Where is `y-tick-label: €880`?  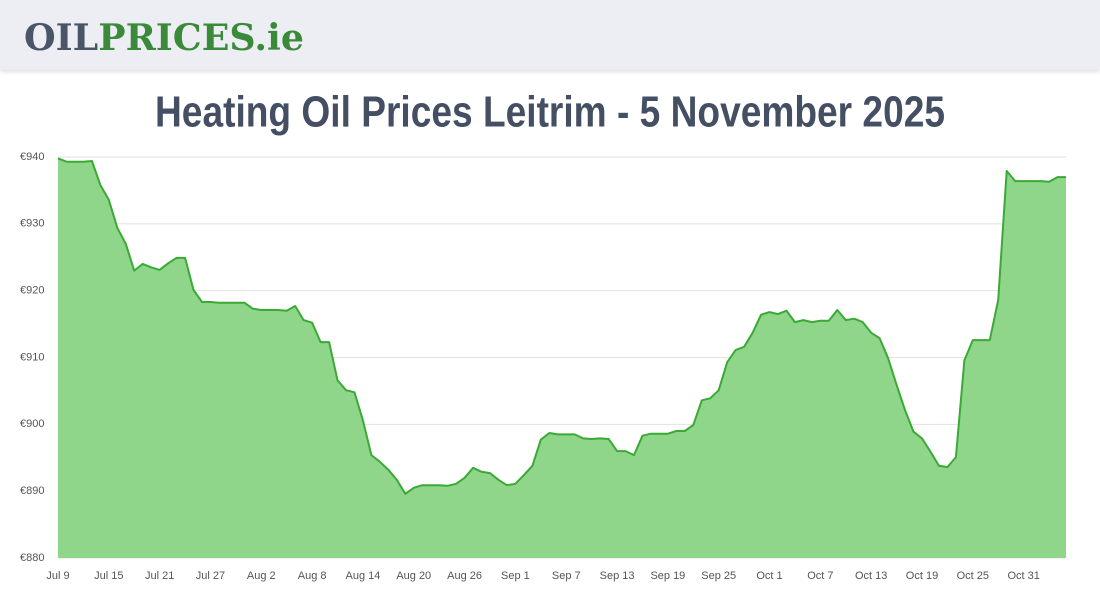
y-tick-label: €880 is located at coordinates (32, 558).